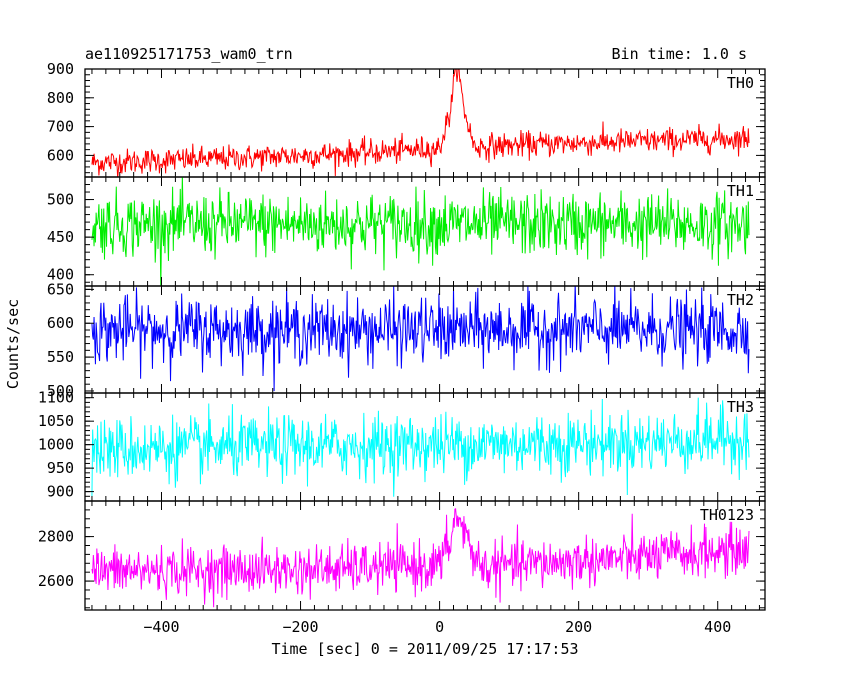 The image size is (850, 680). I want to click on series-th0, so click(420, 123).